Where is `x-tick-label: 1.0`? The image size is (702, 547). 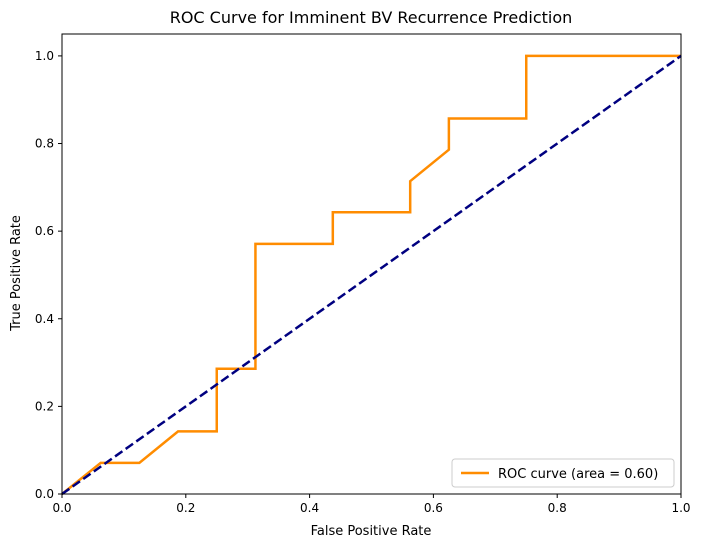 x-tick-label: 1.0 is located at coordinates (680, 508).